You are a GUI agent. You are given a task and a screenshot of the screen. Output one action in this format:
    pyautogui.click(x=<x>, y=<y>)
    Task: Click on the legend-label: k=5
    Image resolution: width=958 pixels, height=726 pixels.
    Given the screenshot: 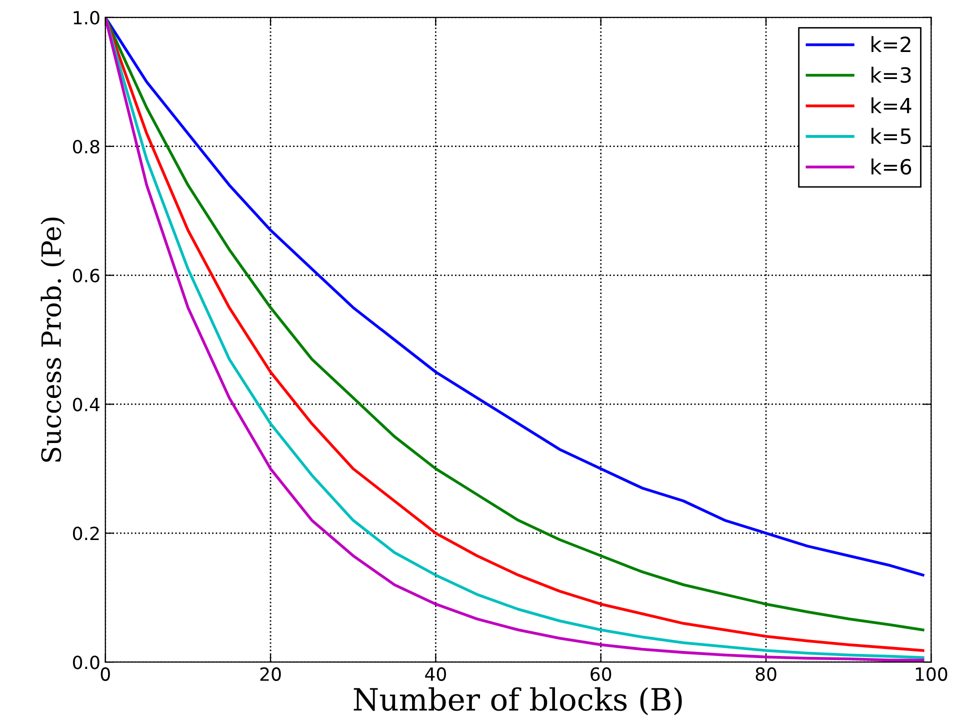 What is the action you would take?
    pyautogui.click(x=891, y=136)
    